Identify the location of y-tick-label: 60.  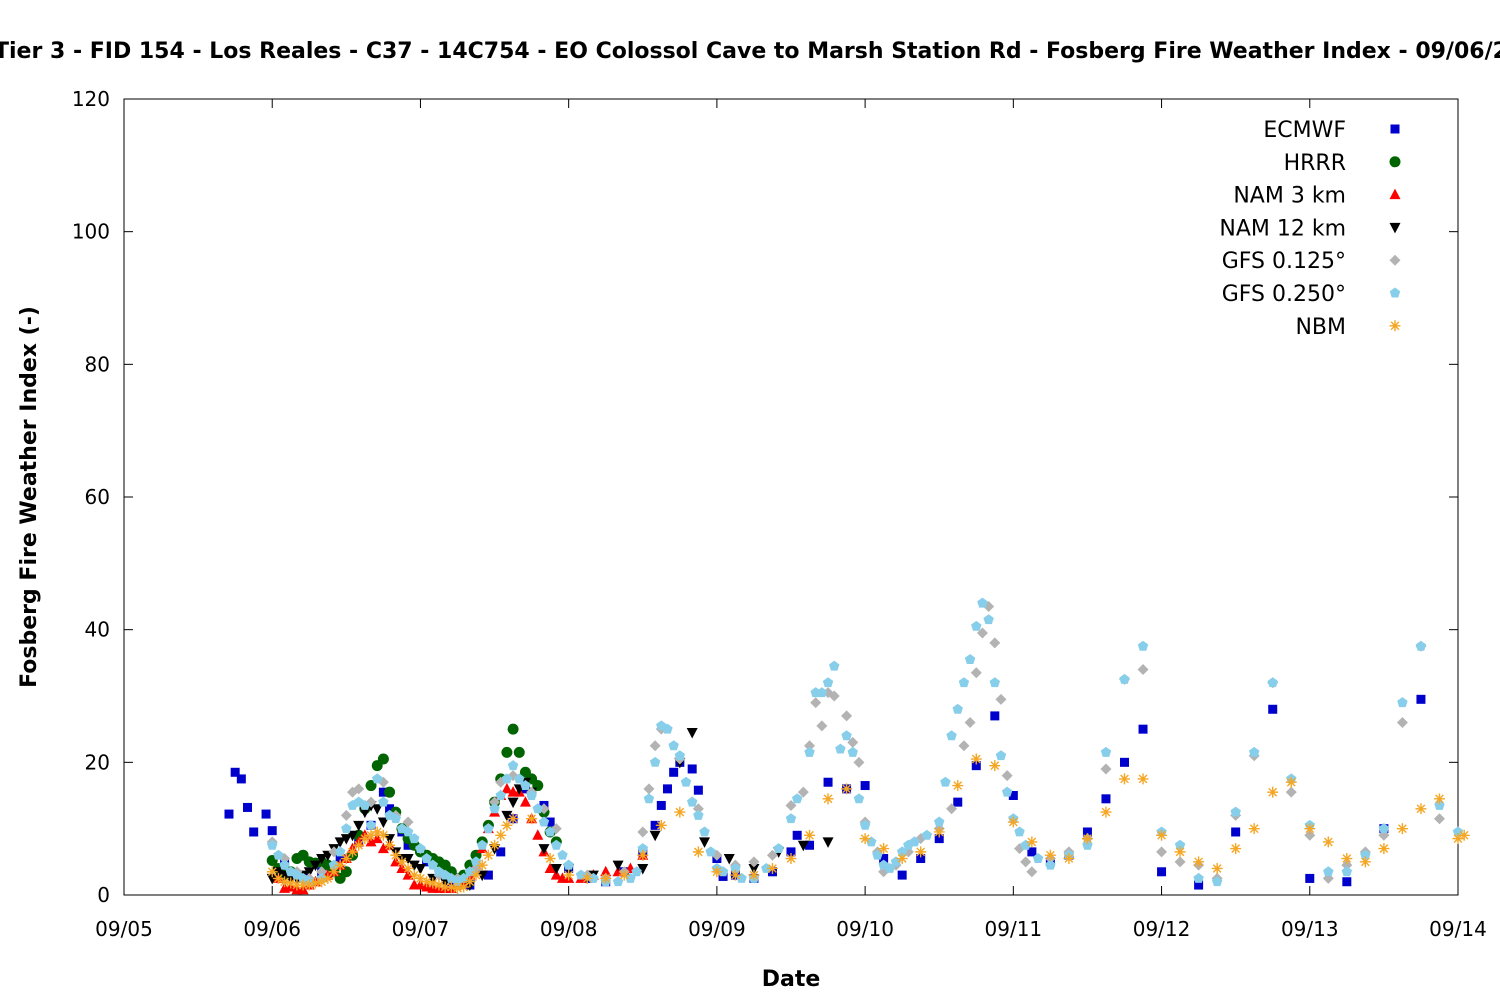
(97, 497).